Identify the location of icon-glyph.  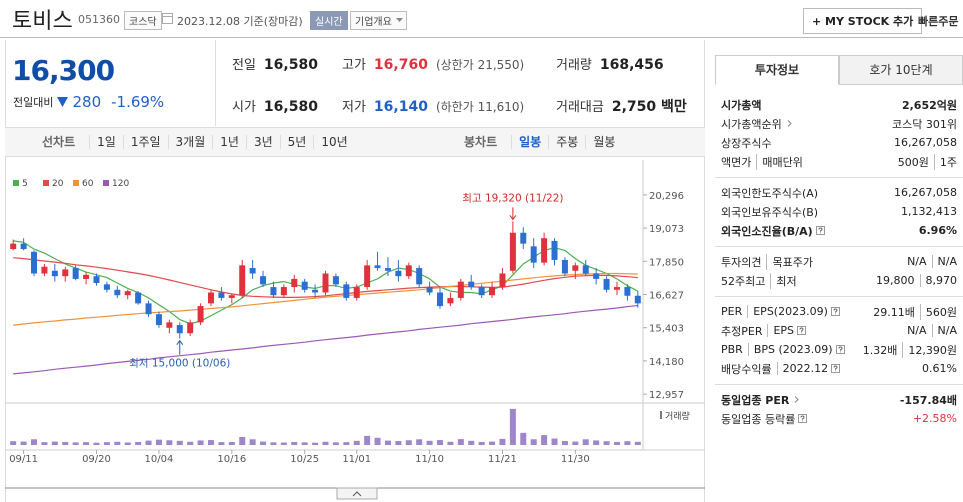
(840, 349).